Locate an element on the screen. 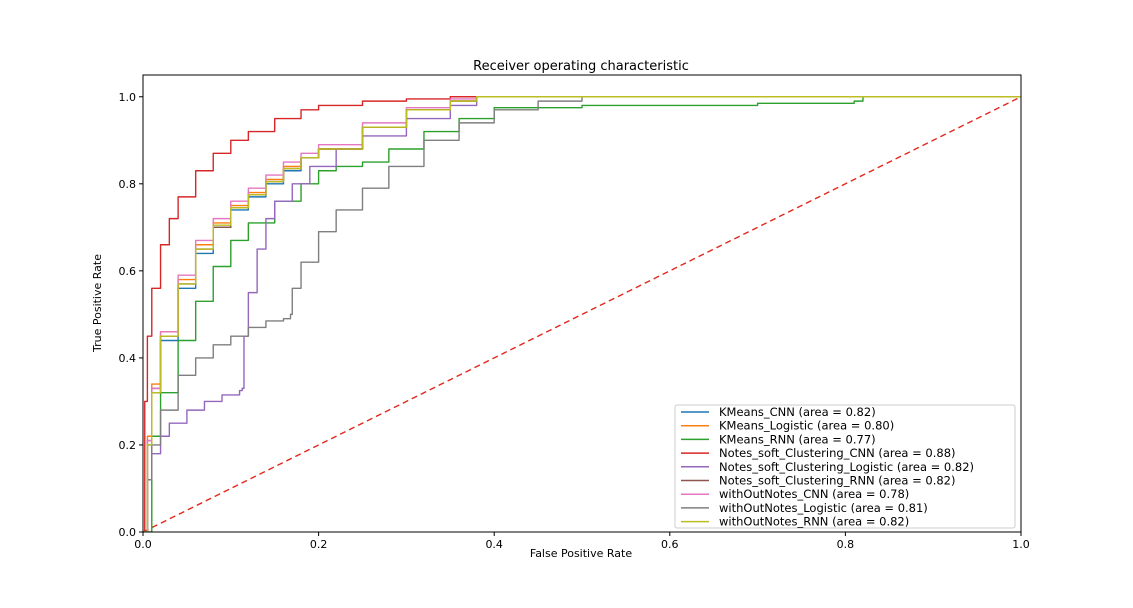  legend-box is located at coordinates (845, 466).